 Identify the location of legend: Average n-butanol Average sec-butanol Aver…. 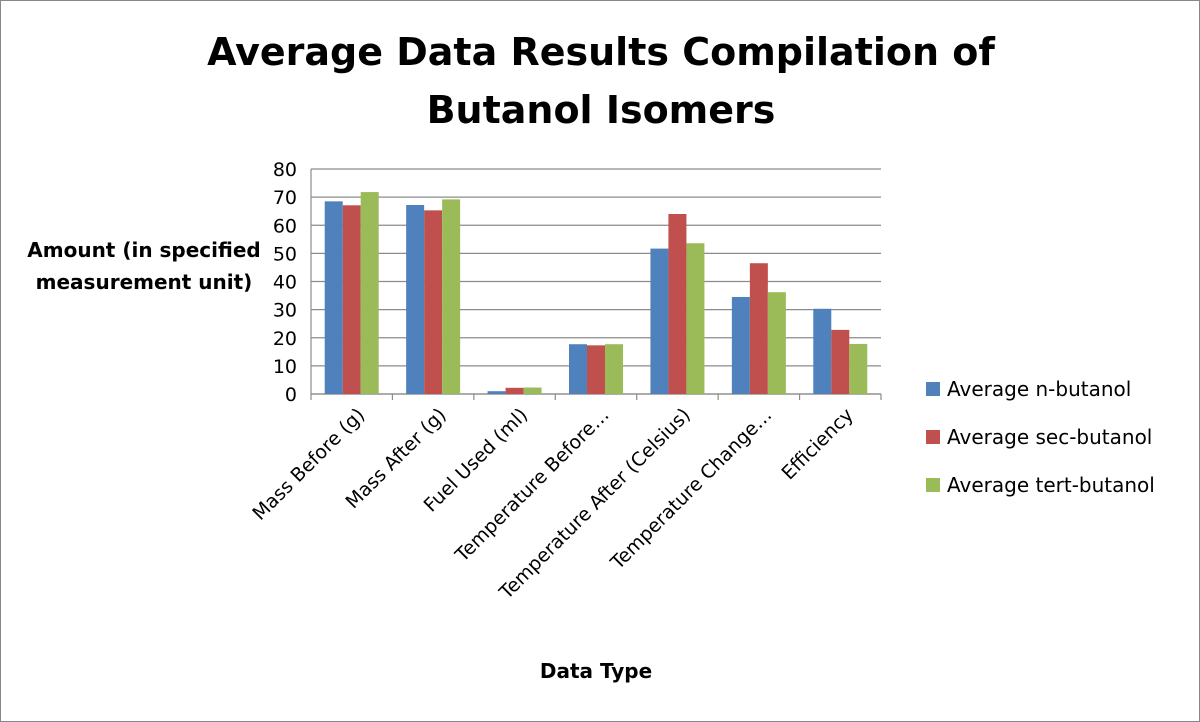
(1040, 437).